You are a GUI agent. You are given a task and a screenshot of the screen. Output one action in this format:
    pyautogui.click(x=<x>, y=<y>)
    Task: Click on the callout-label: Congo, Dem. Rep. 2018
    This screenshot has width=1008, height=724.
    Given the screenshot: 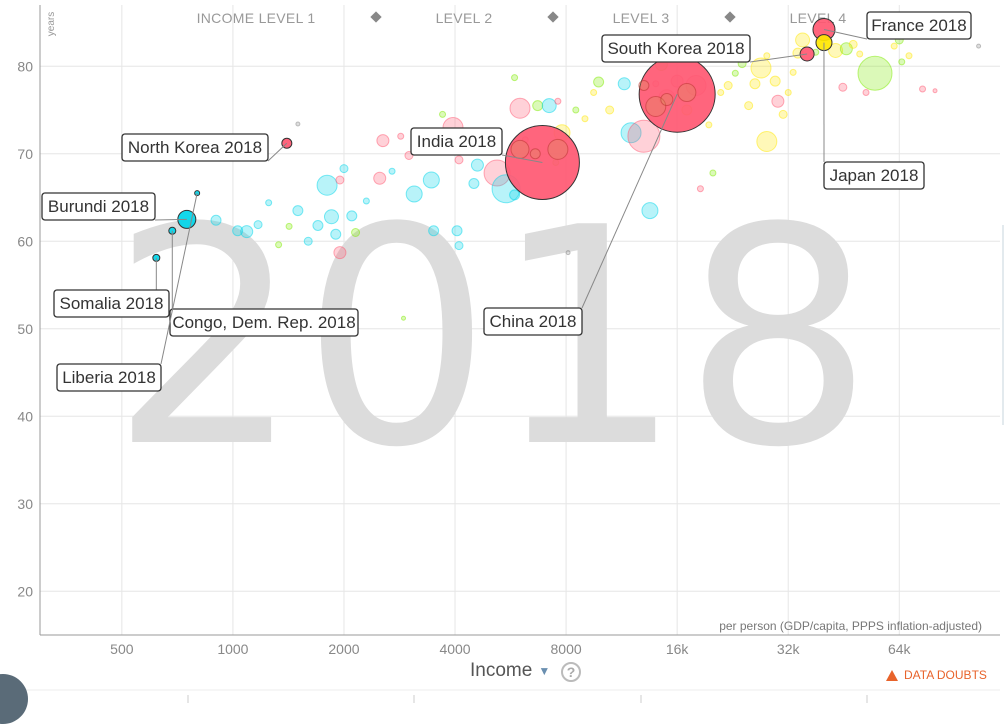 What is the action you would take?
    pyautogui.click(x=263, y=322)
    